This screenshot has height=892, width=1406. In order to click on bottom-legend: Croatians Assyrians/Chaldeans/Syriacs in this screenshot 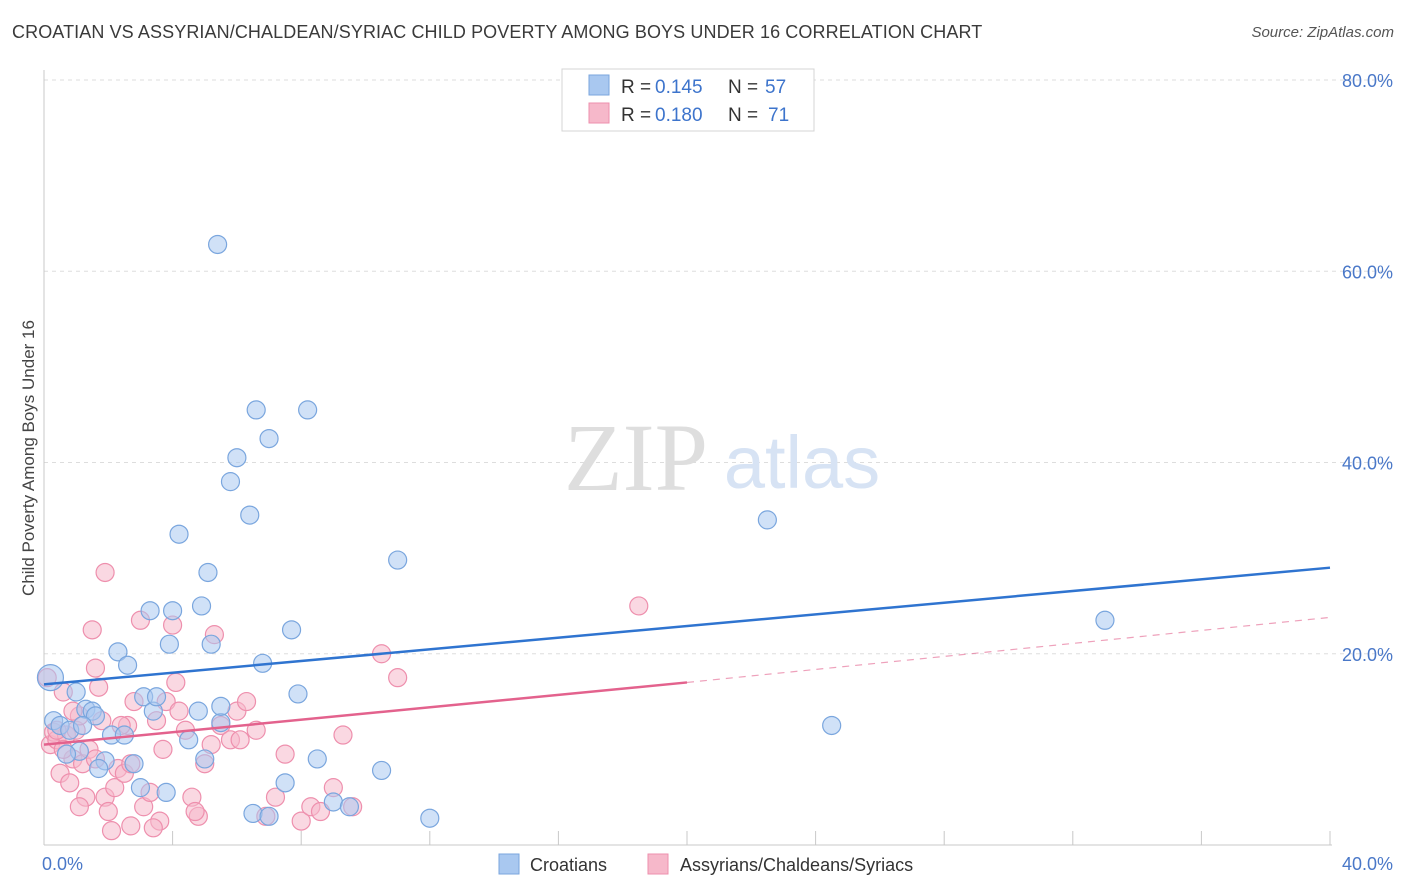, I will do `click(705, 864)`.